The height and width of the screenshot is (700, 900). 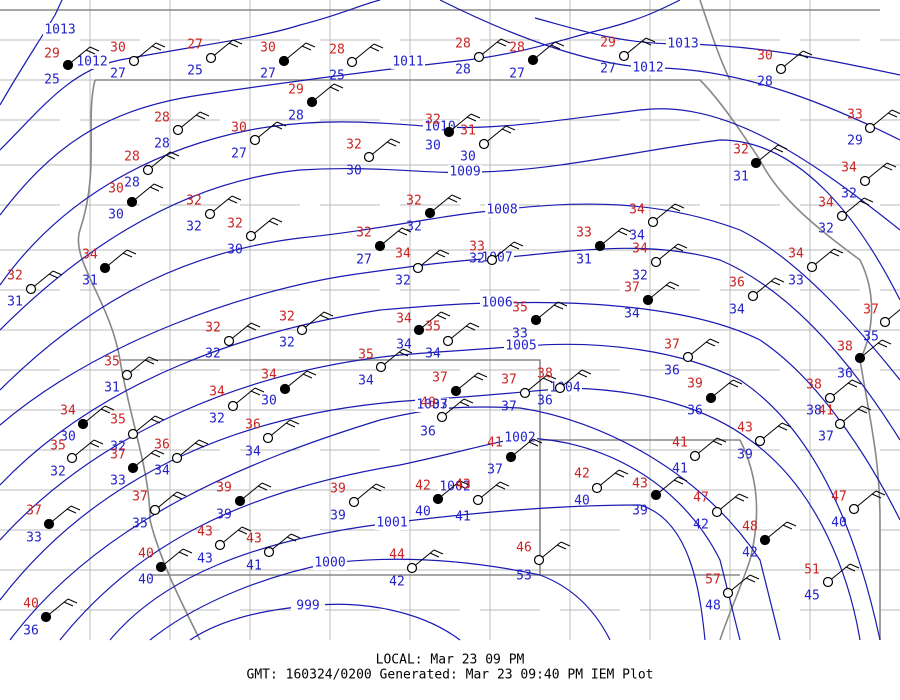 I want to click on temperature: 28, so click(x=463, y=44).